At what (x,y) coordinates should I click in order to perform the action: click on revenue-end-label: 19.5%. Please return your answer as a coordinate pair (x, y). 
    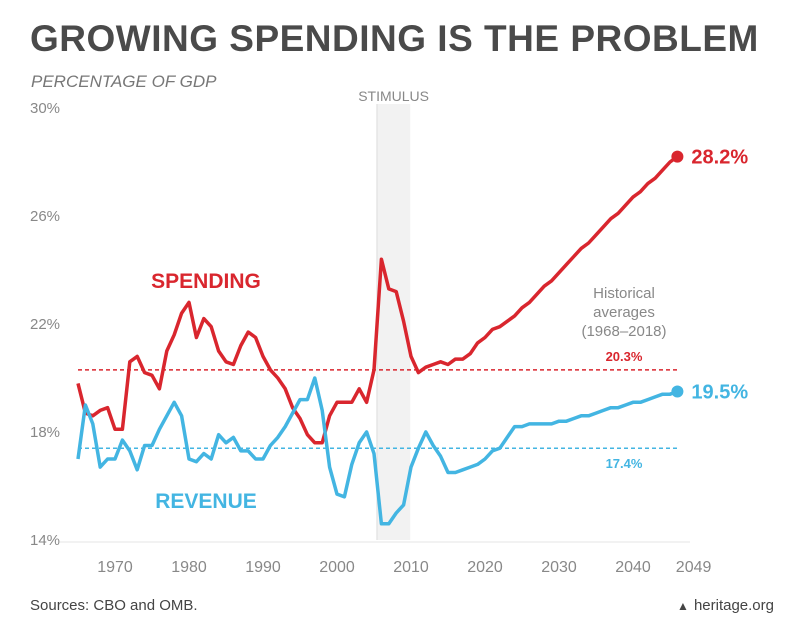
    Looking at the image, I should click on (719, 393).